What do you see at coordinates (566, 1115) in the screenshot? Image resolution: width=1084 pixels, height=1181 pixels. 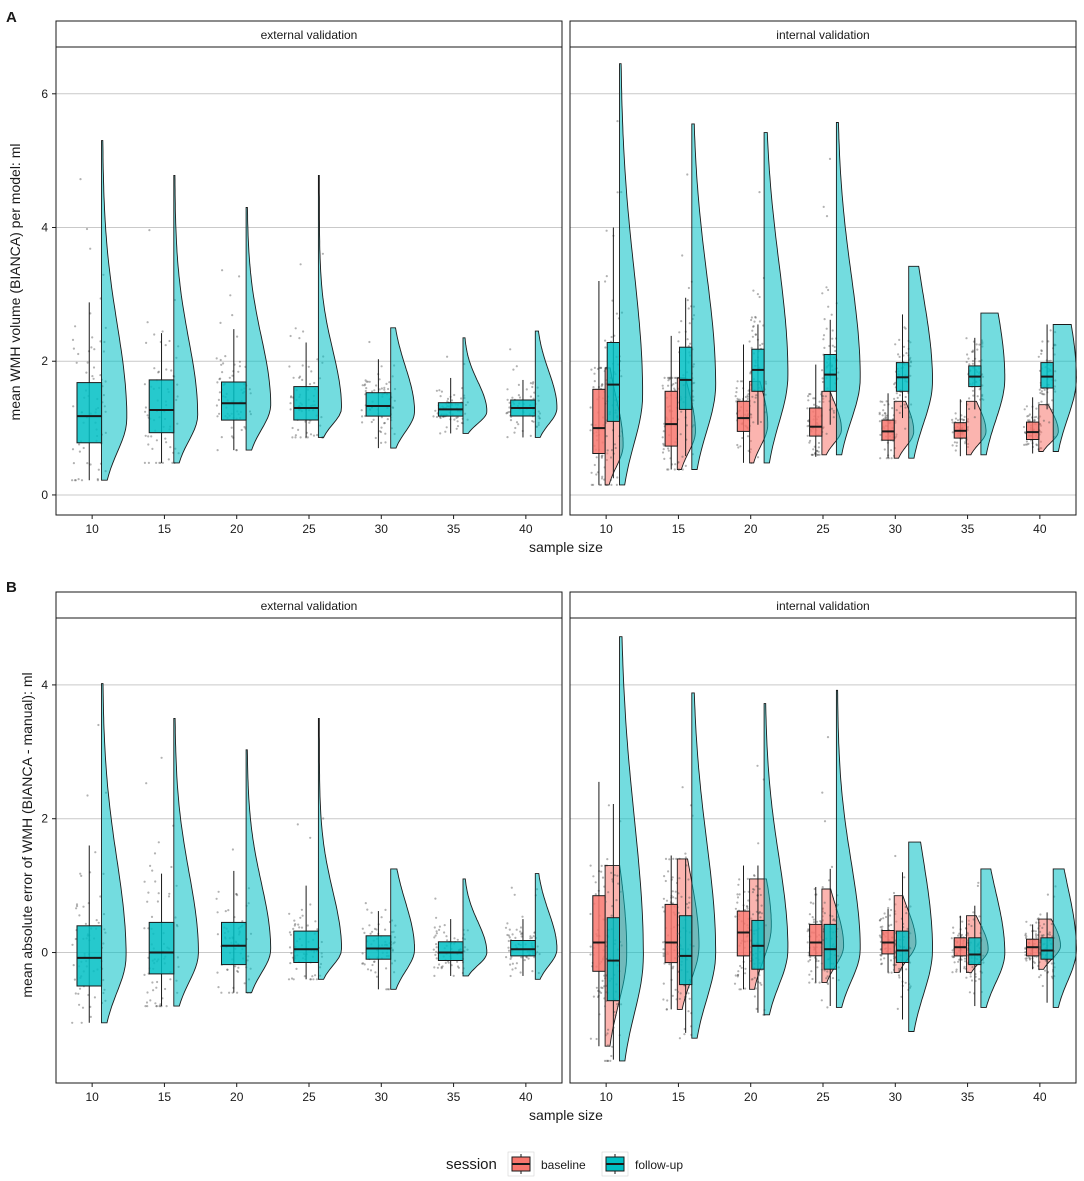 I see `panel-b-x-axis-title: sample size` at bounding box center [566, 1115].